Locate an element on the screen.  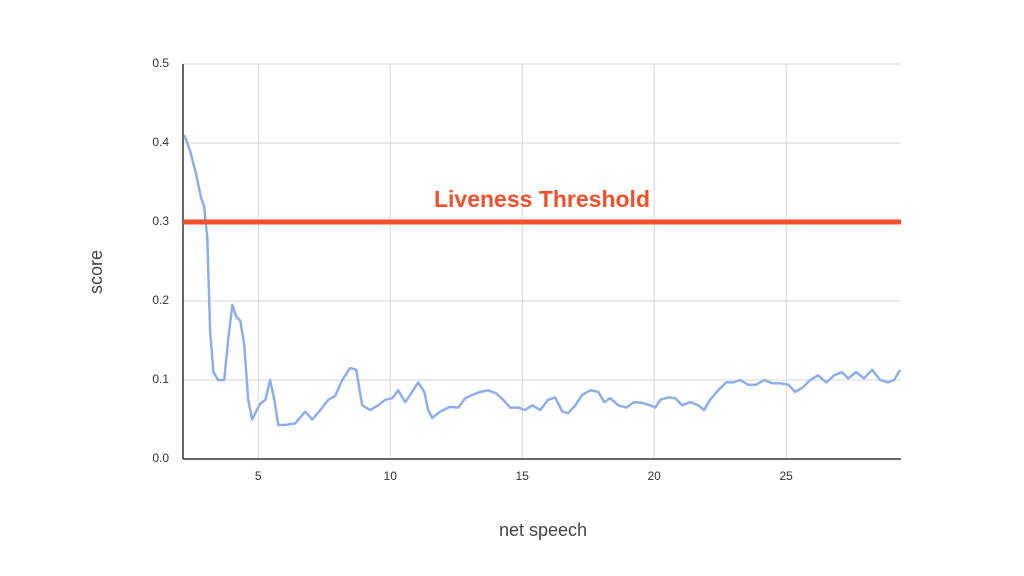
x-tick-label: 20 is located at coordinates (655, 476).